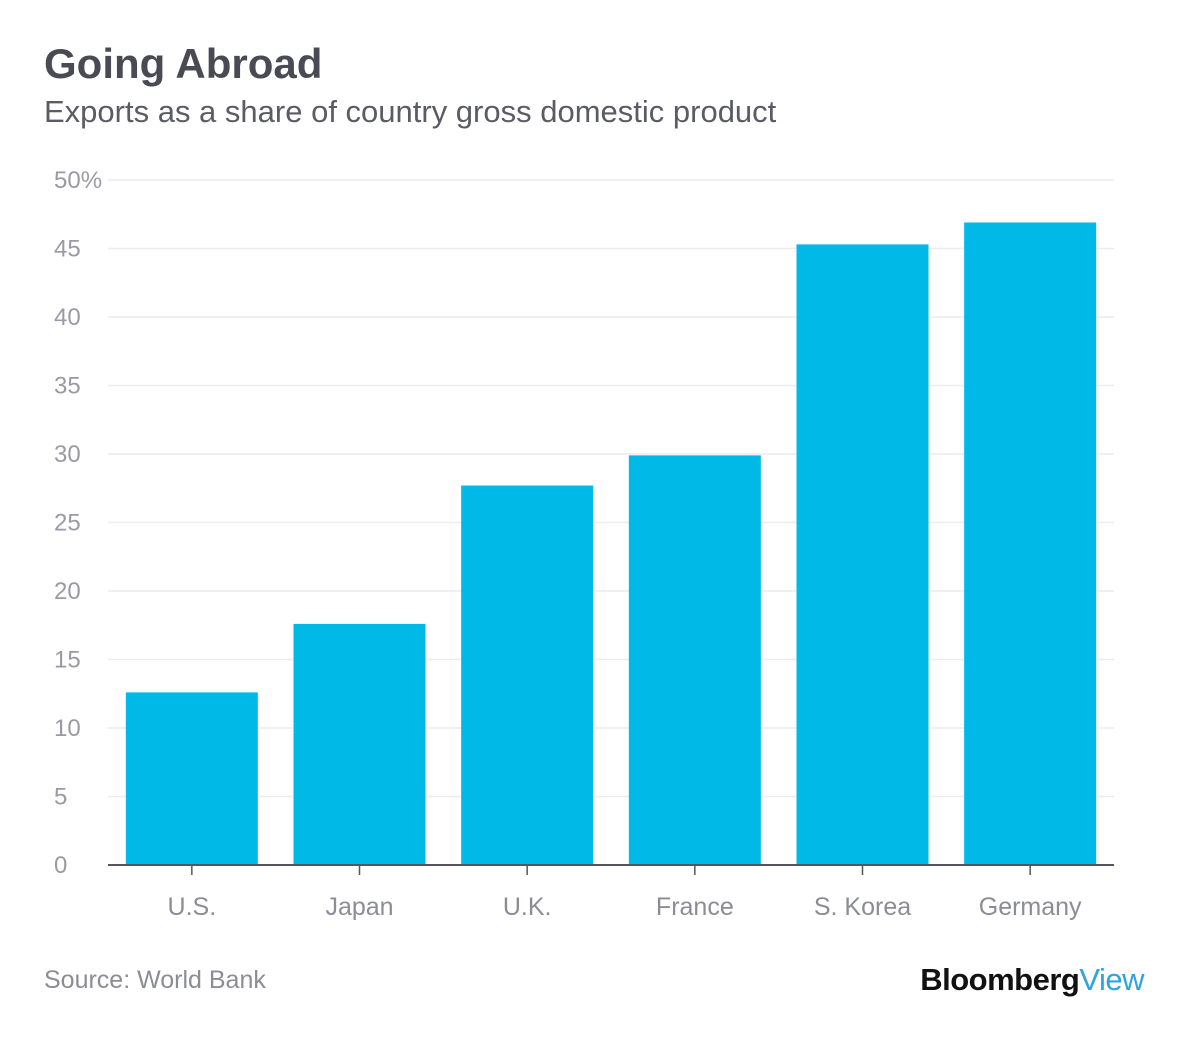  What do you see at coordinates (1000, 979) in the screenshot?
I see `brand-primary: Bloomberg` at bounding box center [1000, 979].